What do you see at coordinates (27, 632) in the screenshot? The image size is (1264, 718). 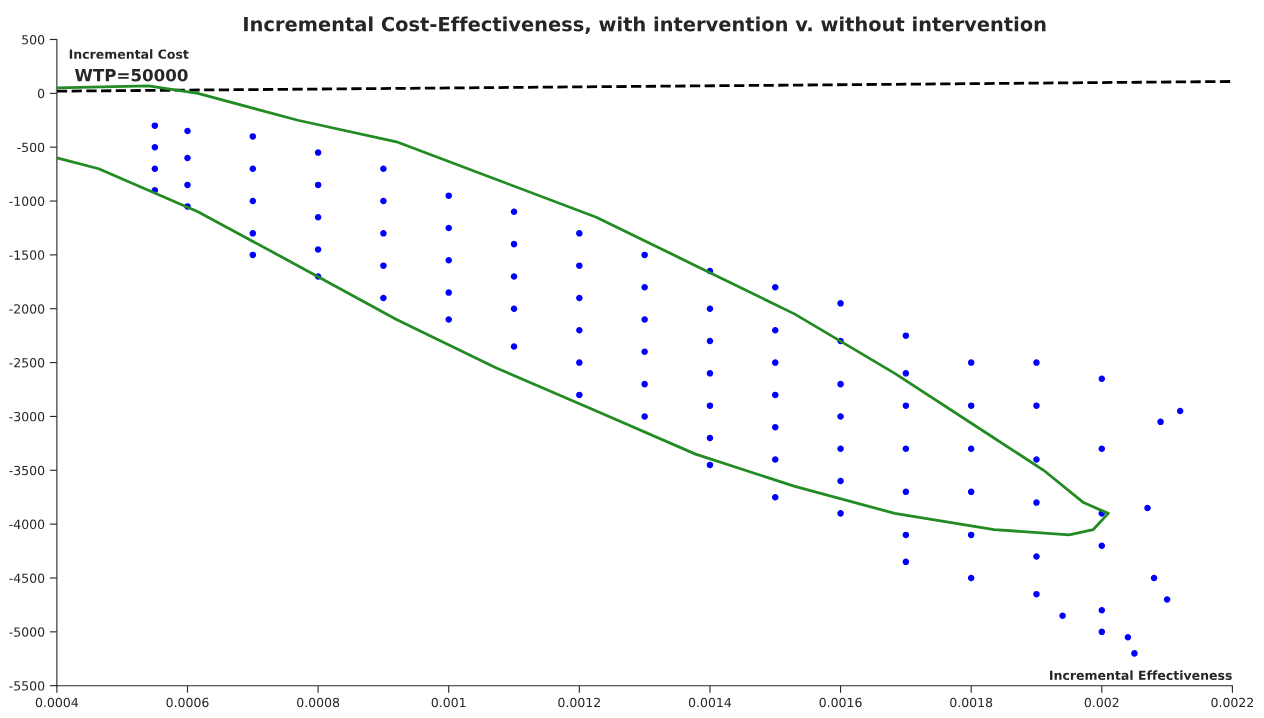 I see `y-tick-label: -5000` at bounding box center [27, 632].